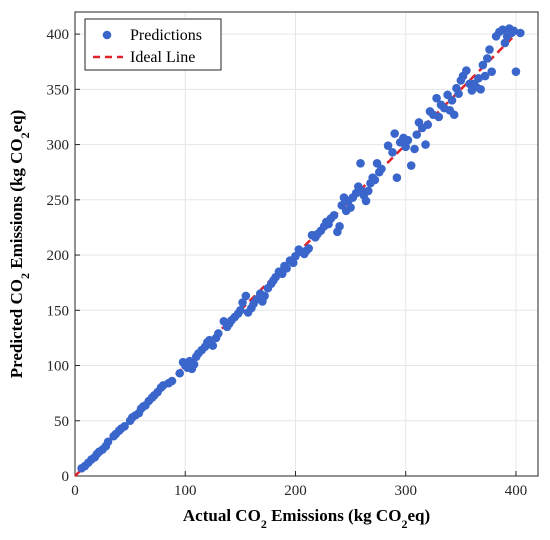 Image resolution: width=550 pixels, height=540 pixels. I want to click on x-axis-label: Actual CO2 Emissions (kg CO2eq), so click(306, 518).